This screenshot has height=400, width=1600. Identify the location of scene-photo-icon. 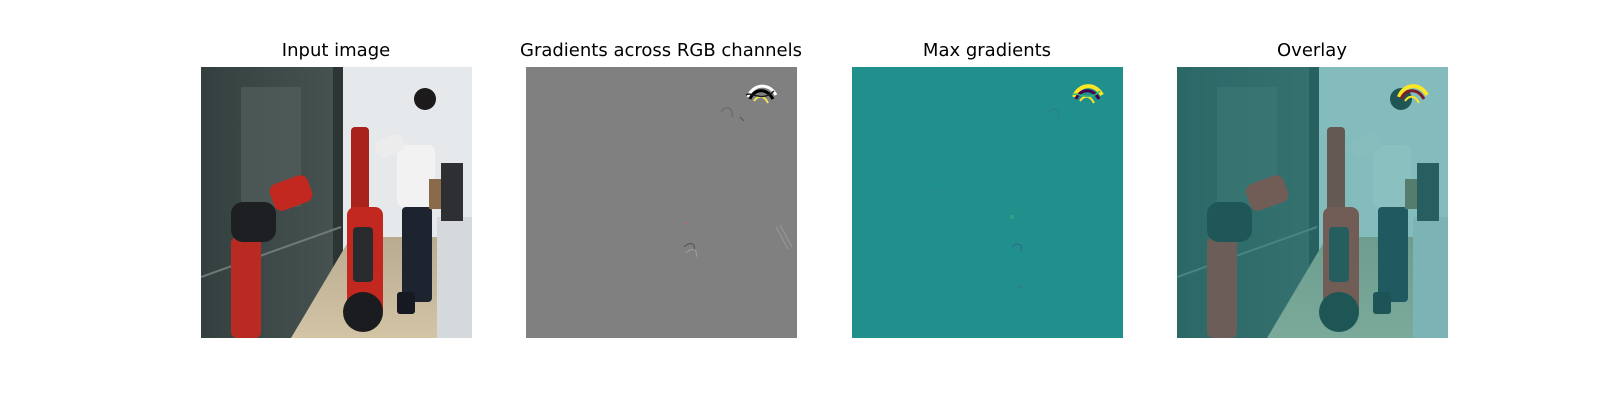
(336, 202).